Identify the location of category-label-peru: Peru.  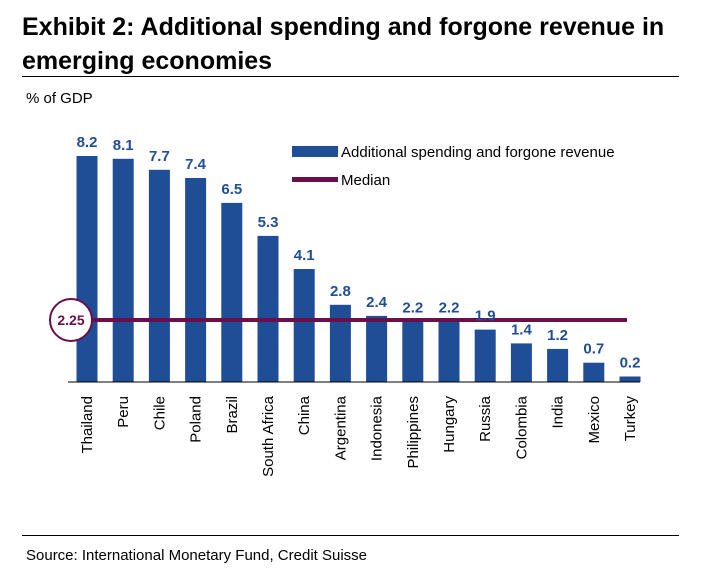
(123, 412).